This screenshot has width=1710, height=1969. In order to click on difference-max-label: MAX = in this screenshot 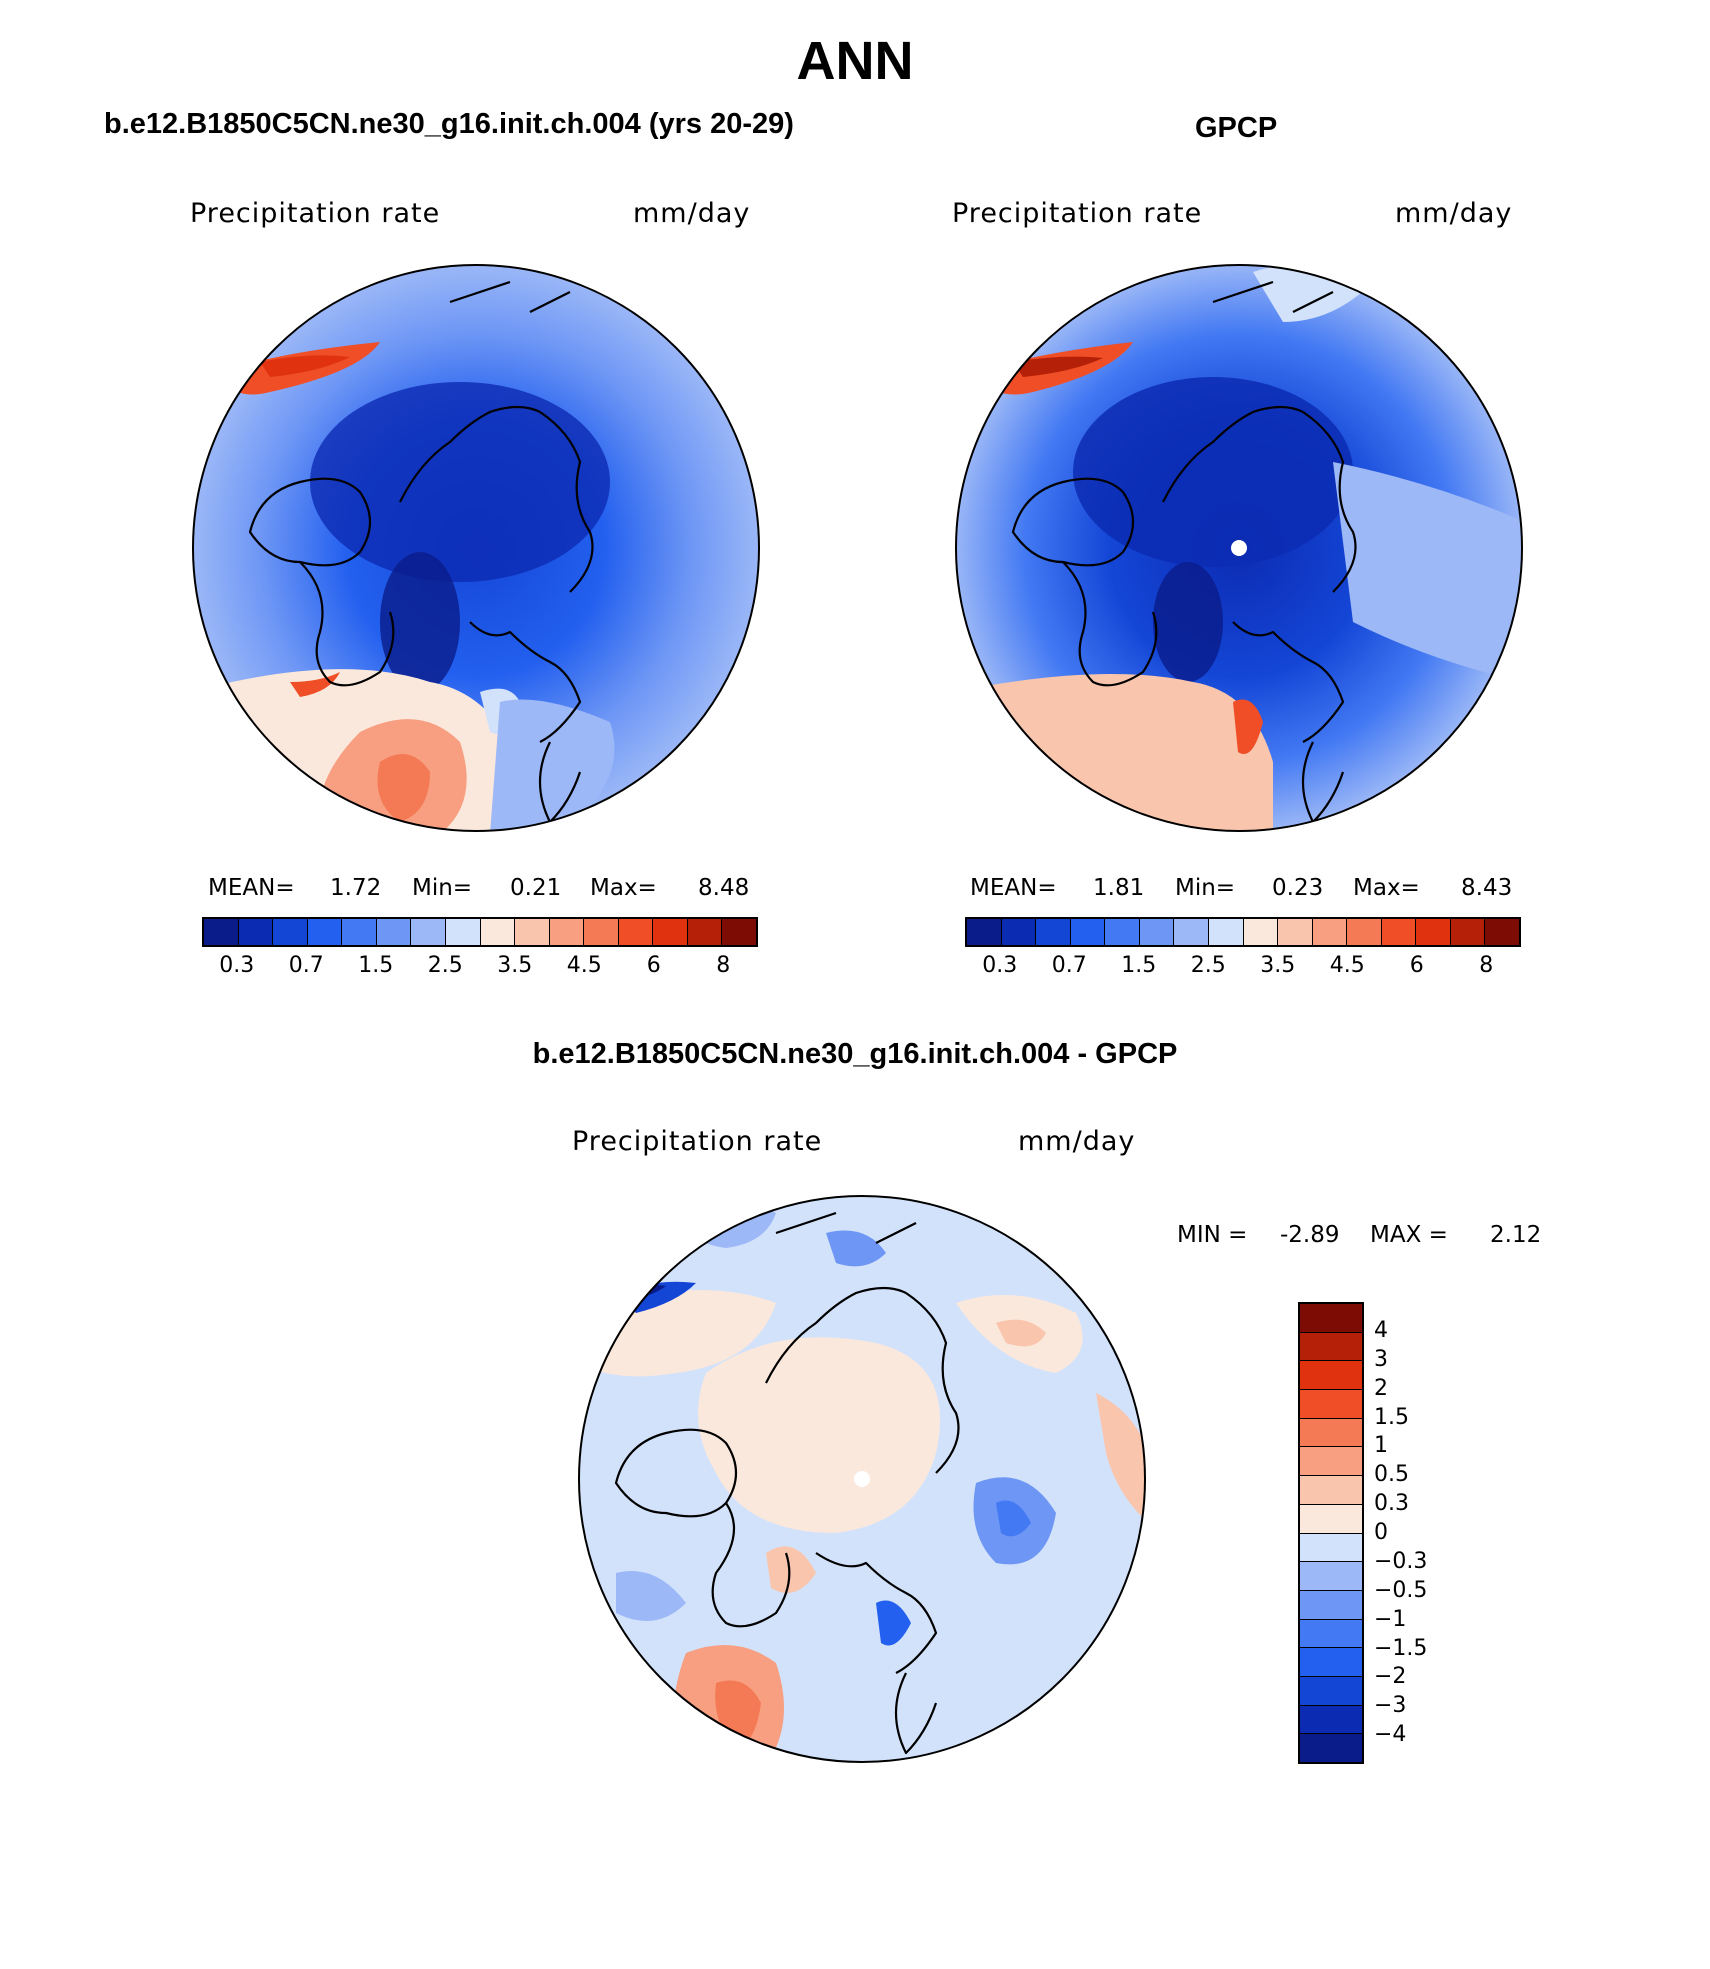, I will do `click(1409, 1235)`.